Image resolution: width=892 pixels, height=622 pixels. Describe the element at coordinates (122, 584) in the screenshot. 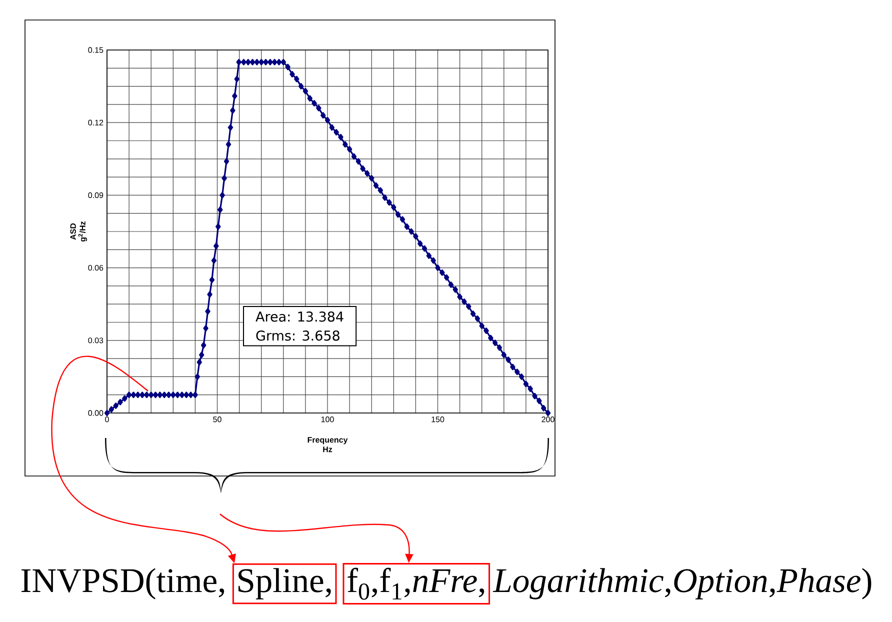

I see `text: INVPSD(time,` at that location.